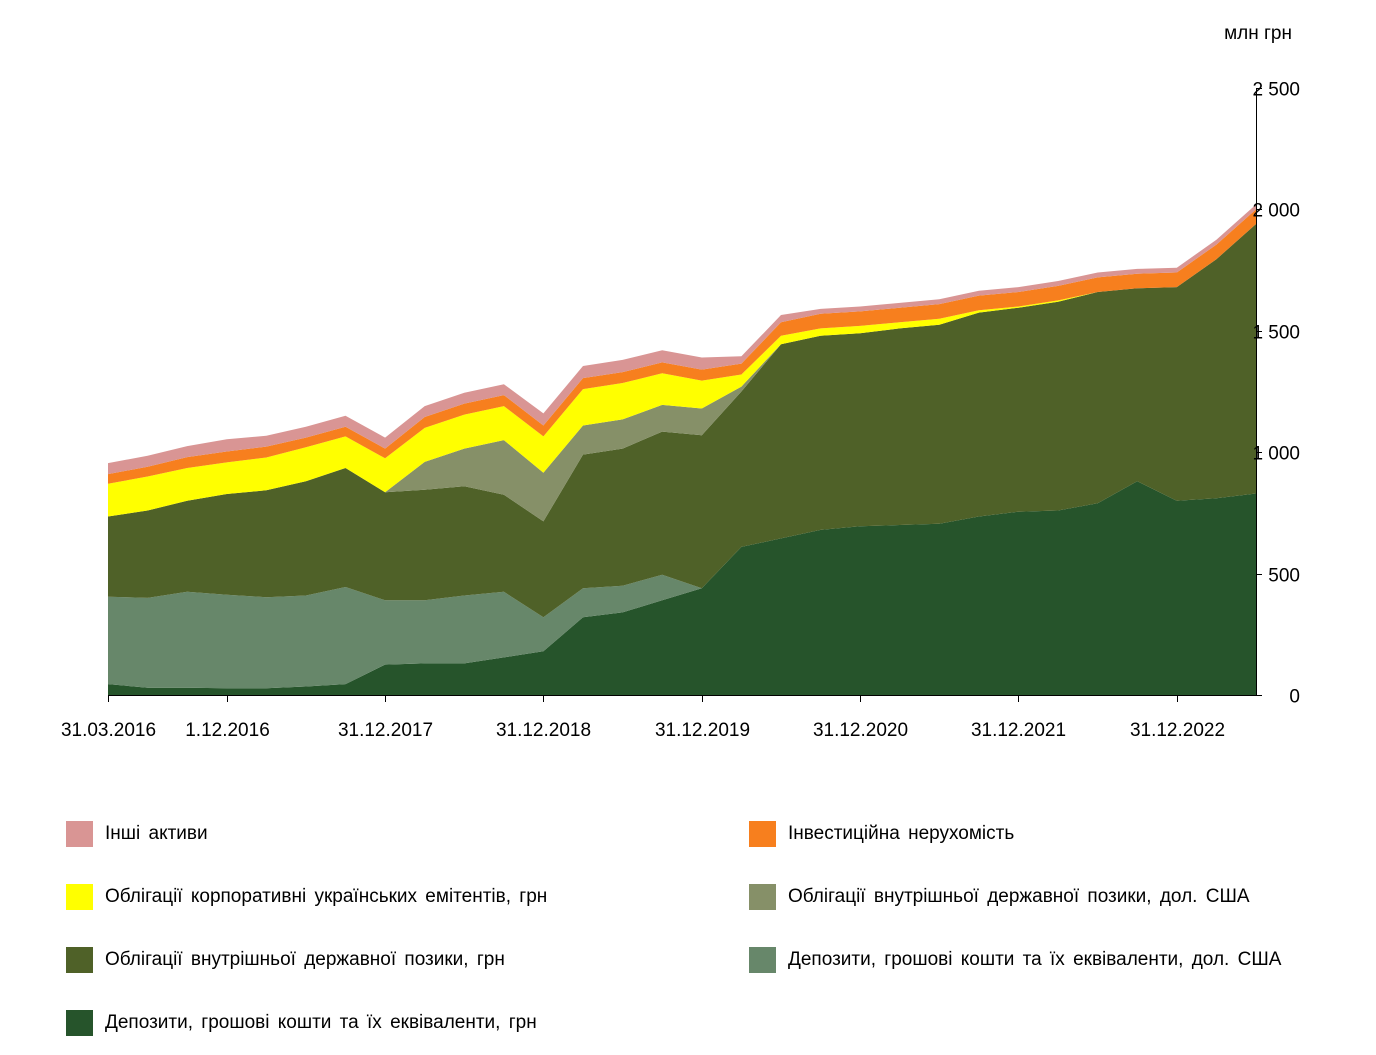  What do you see at coordinates (1294, 697) in the screenshot?
I see `y-tick-label: 0` at bounding box center [1294, 697].